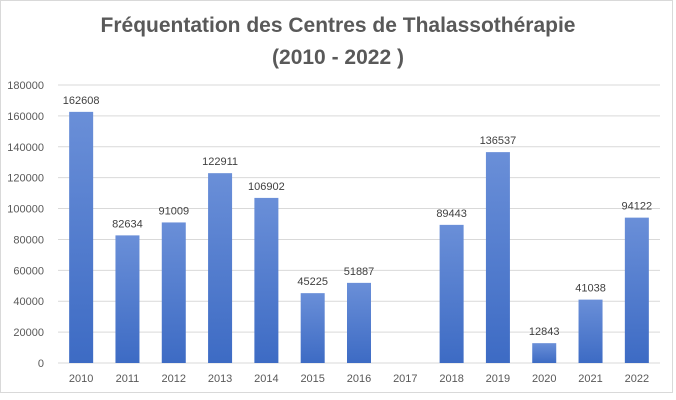 This screenshot has height=400, width=676. Describe the element at coordinates (498, 379) in the screenshot. I see `x-tick-label-2019: 2019` at that location.